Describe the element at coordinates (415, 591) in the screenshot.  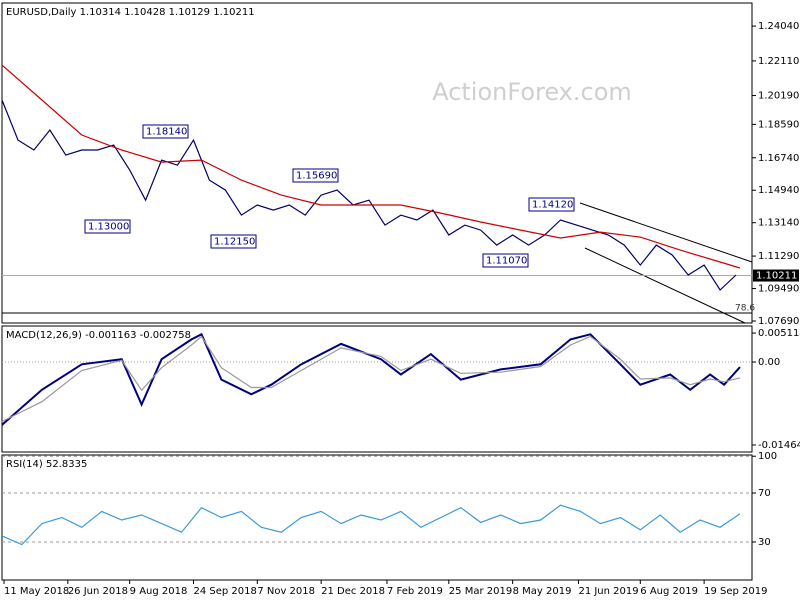
I see `x-tick-label: 7 Feb 2019` at that location.